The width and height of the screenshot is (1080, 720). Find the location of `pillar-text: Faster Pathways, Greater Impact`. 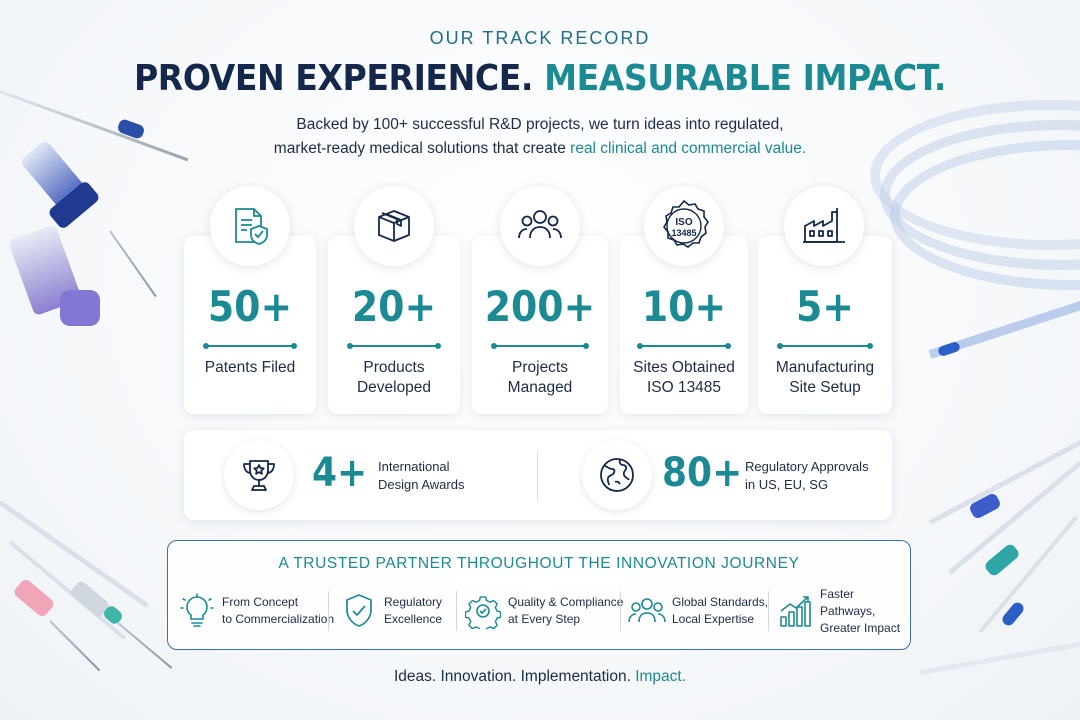

pillar-text: Faster Pathways, Greater Impact is located at coordinates (865, 611).